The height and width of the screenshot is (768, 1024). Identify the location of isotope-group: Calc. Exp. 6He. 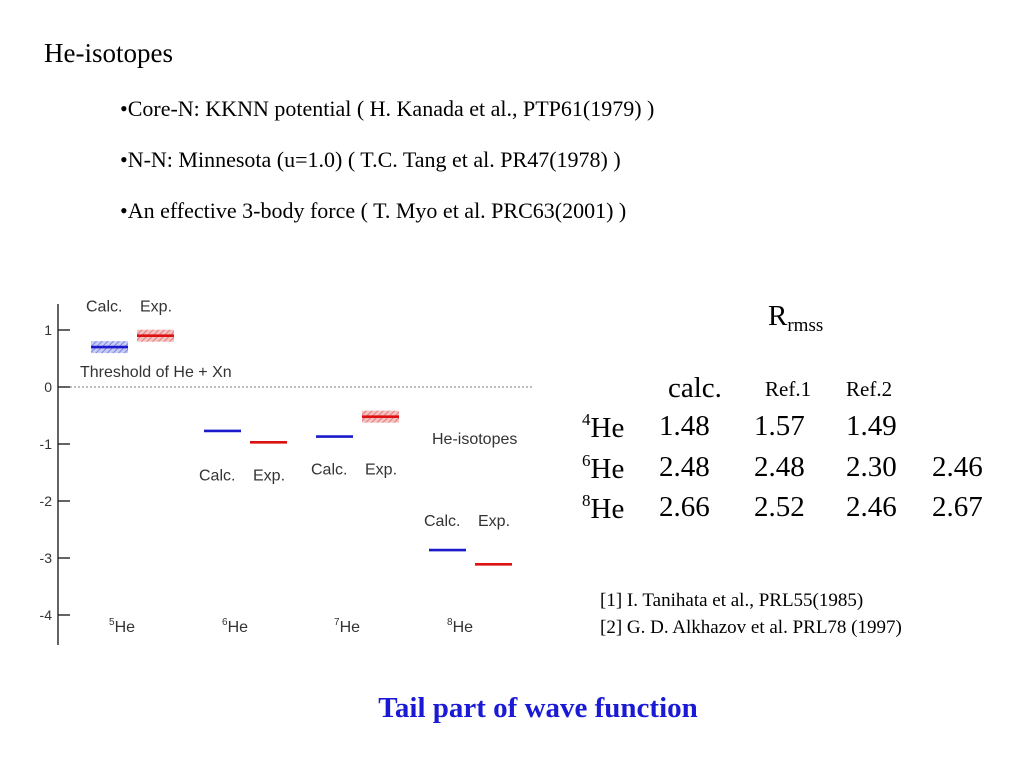
(243, 532).